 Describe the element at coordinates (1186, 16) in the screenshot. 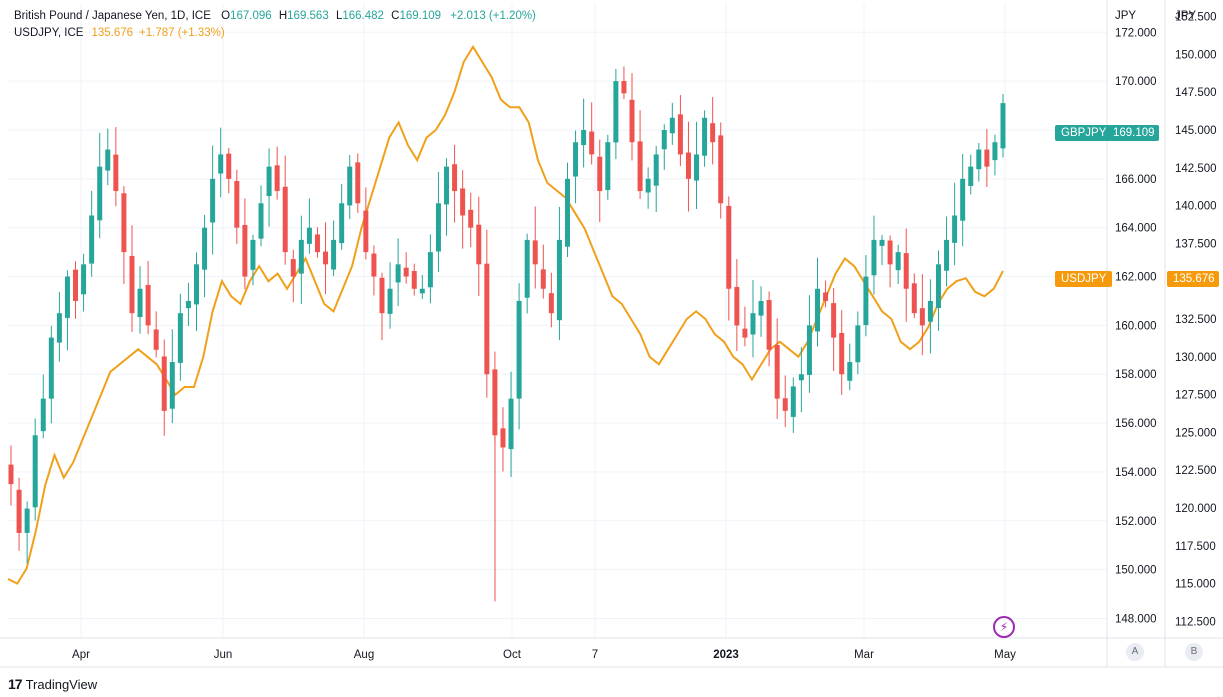

I see `right-scale-unit: JPY` at that location.